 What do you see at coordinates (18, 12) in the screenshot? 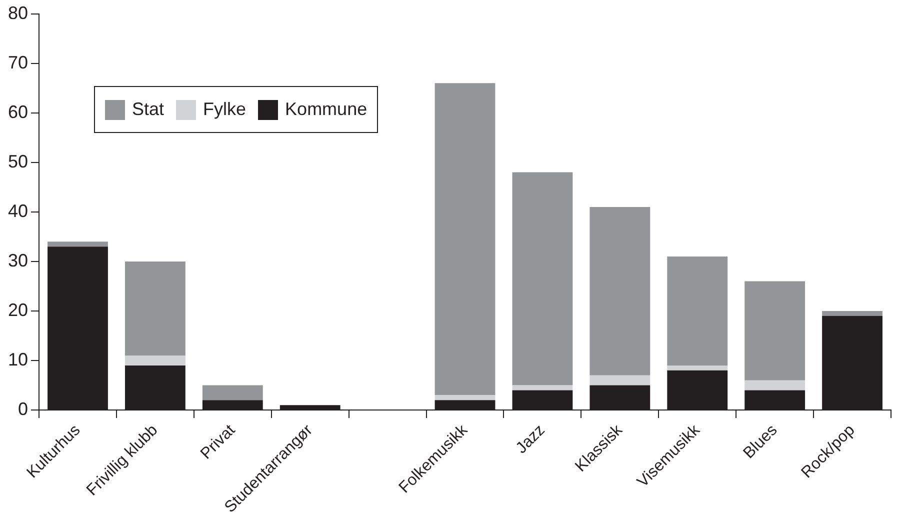
I see `y-tick-label: 80` at bounding box center [18, 12].